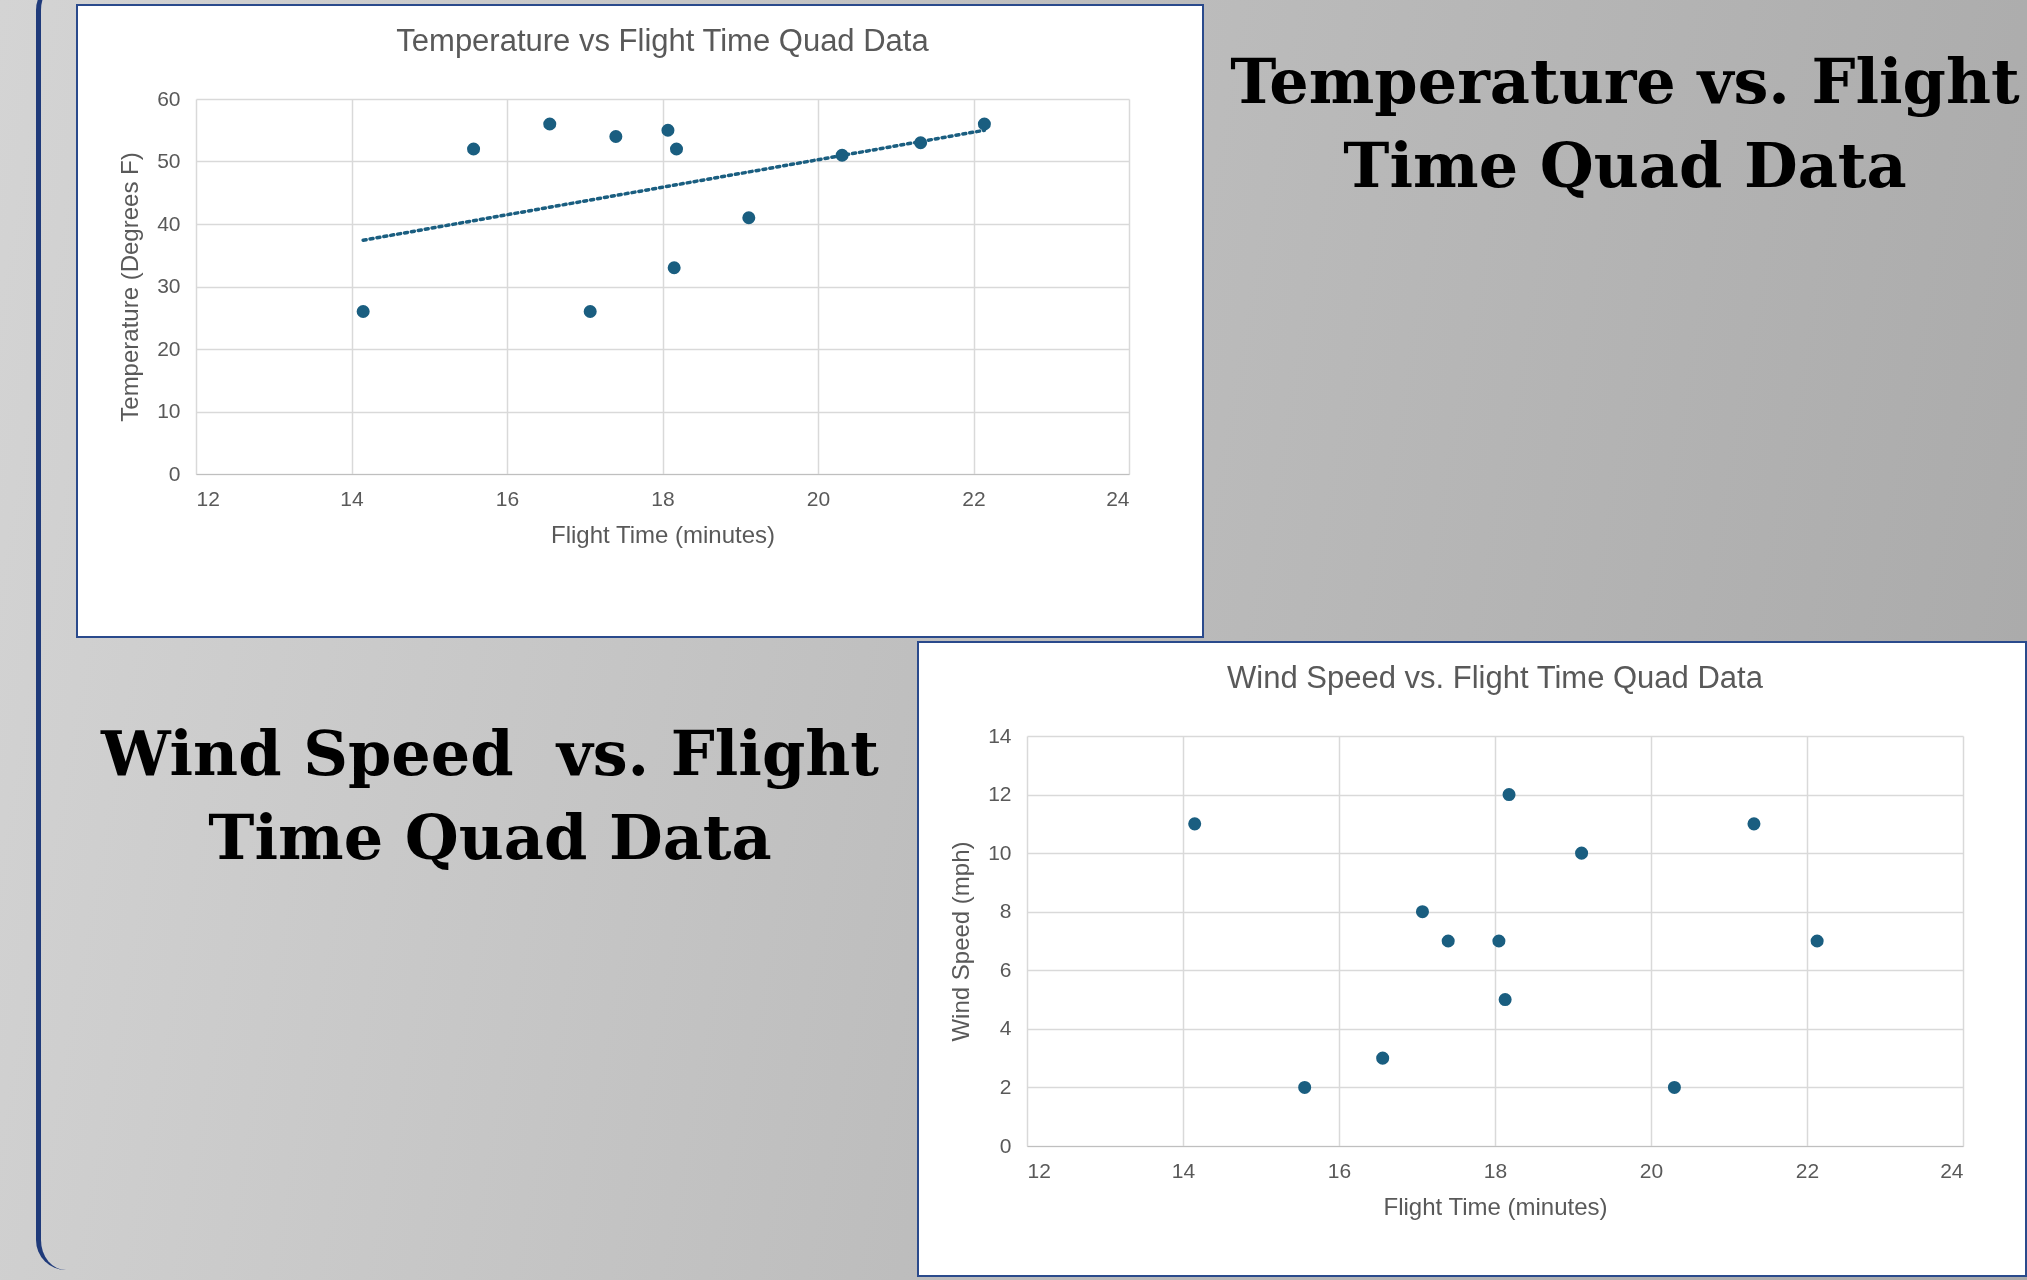 The width and height of the screenshot is (2027, 1280). What do you see at coordinates (1005, 911) in the screenshot?
I see `y-tick-label: 8` at bounding box center [1005, 911].